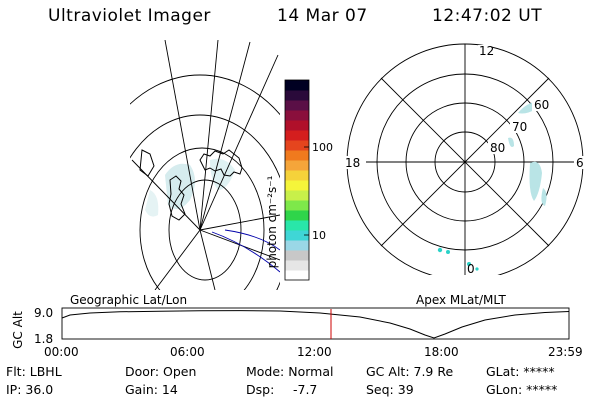  What do you see at coordinates (18, 330) in the screenshot?
I see `timeline-y-axis-label: GC Alt` at bounding box center [18, 330].